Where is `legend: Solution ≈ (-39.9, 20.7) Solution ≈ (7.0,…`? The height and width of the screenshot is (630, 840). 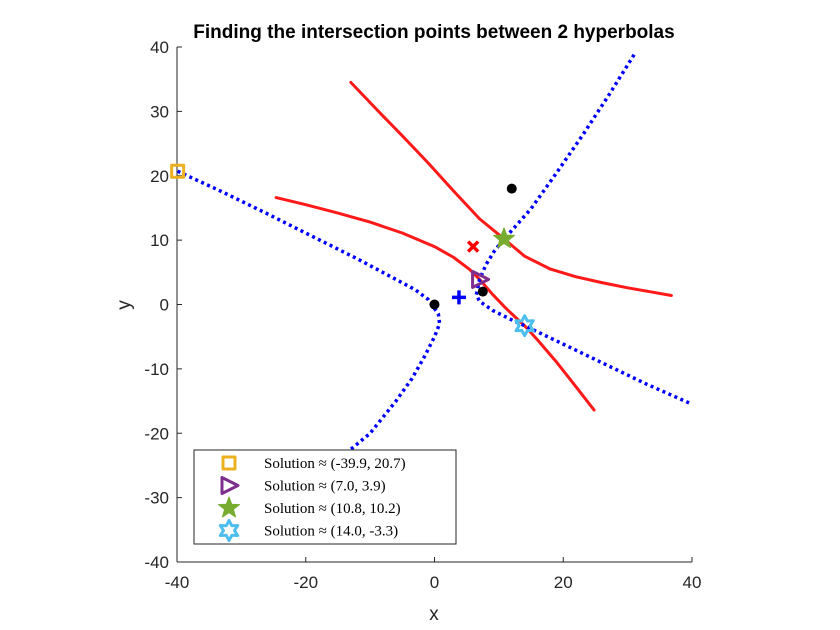 legend: Solution ≈ (-39.9, 20.7) Solution ≈ (7.0,… is located at coordinates (325, 497).